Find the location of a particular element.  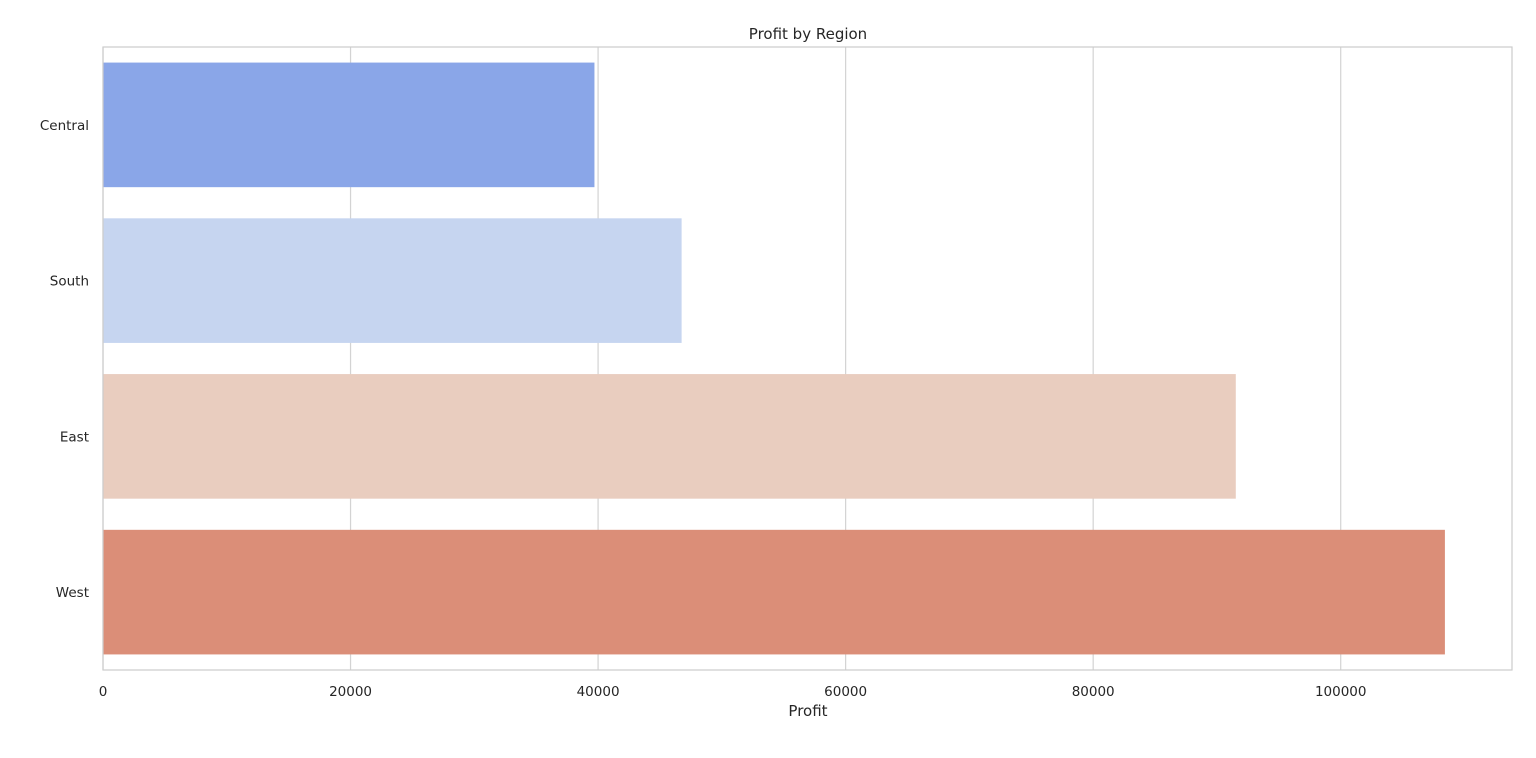

bar-west is located at coordinates (774, 592).